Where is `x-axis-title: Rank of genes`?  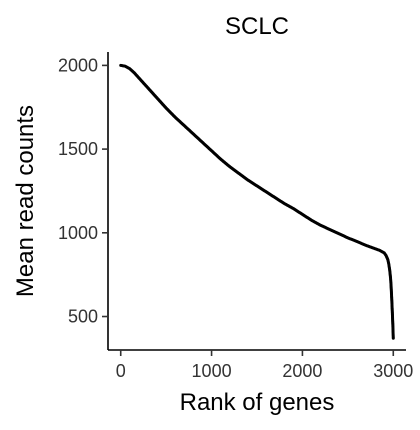
x-axis-title: Rank of genes is located at coordinates (257, 402).